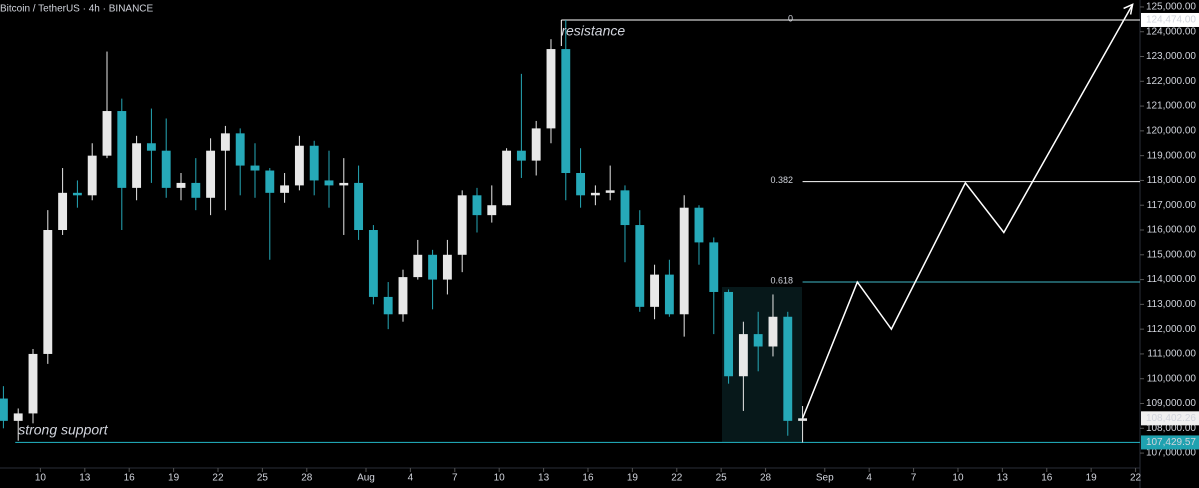  I want to click on y-tick-label: 111,000.00, so click(1171, 354).